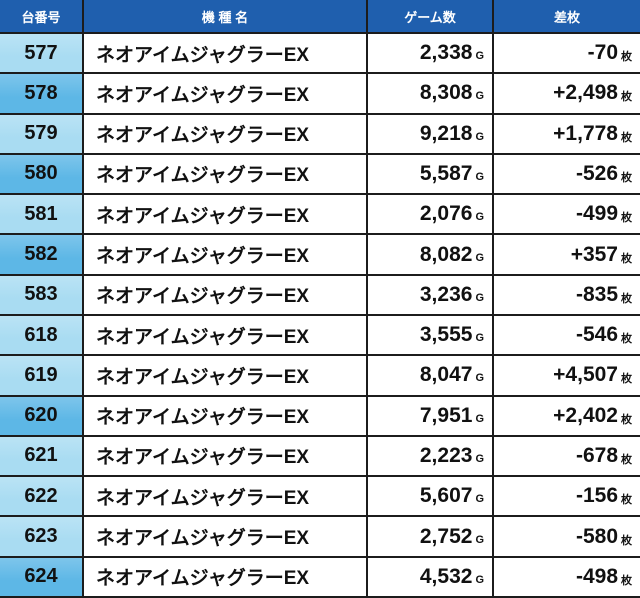 The height and width of the screenshot is (598, 640). Describe the element at coordinates (446, 53) in the screenshot. I see `games-value: 2,338` at that location.